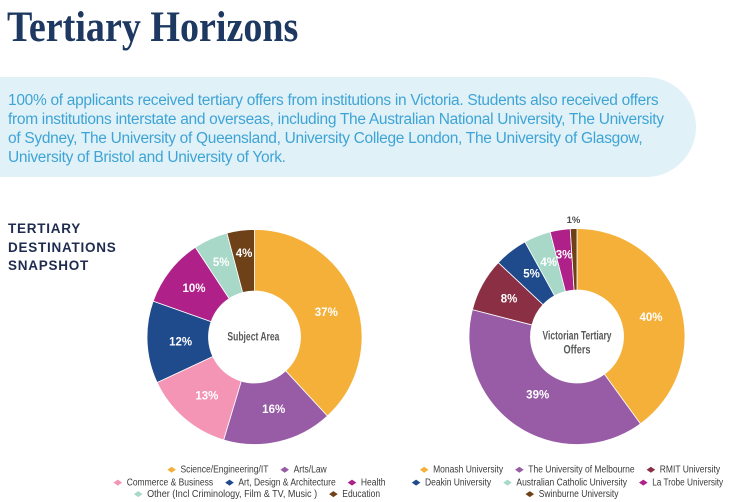 Image resolution: width=734 pixels, height=502 pixels. I want to click on svg-text: Science/Engineering/IT, so click(225, 470).